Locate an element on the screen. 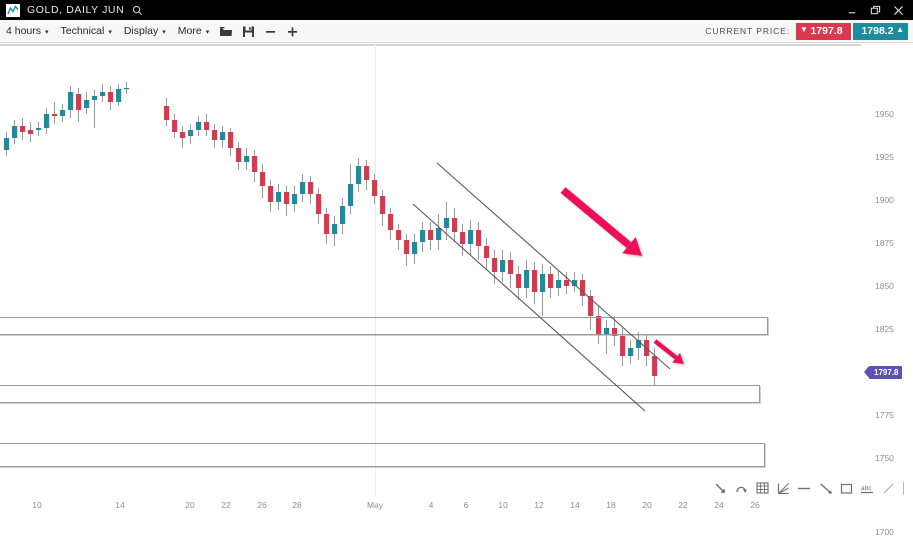 Image resolution: width=913 pixels, height=537 pixels. price-tick: 1925 is located at coordinates (884, 157).